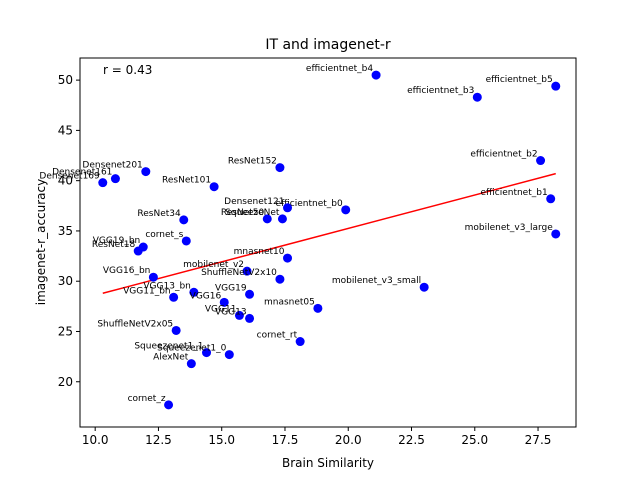  I want to click on point-label: VGG11, so click(221, 309).